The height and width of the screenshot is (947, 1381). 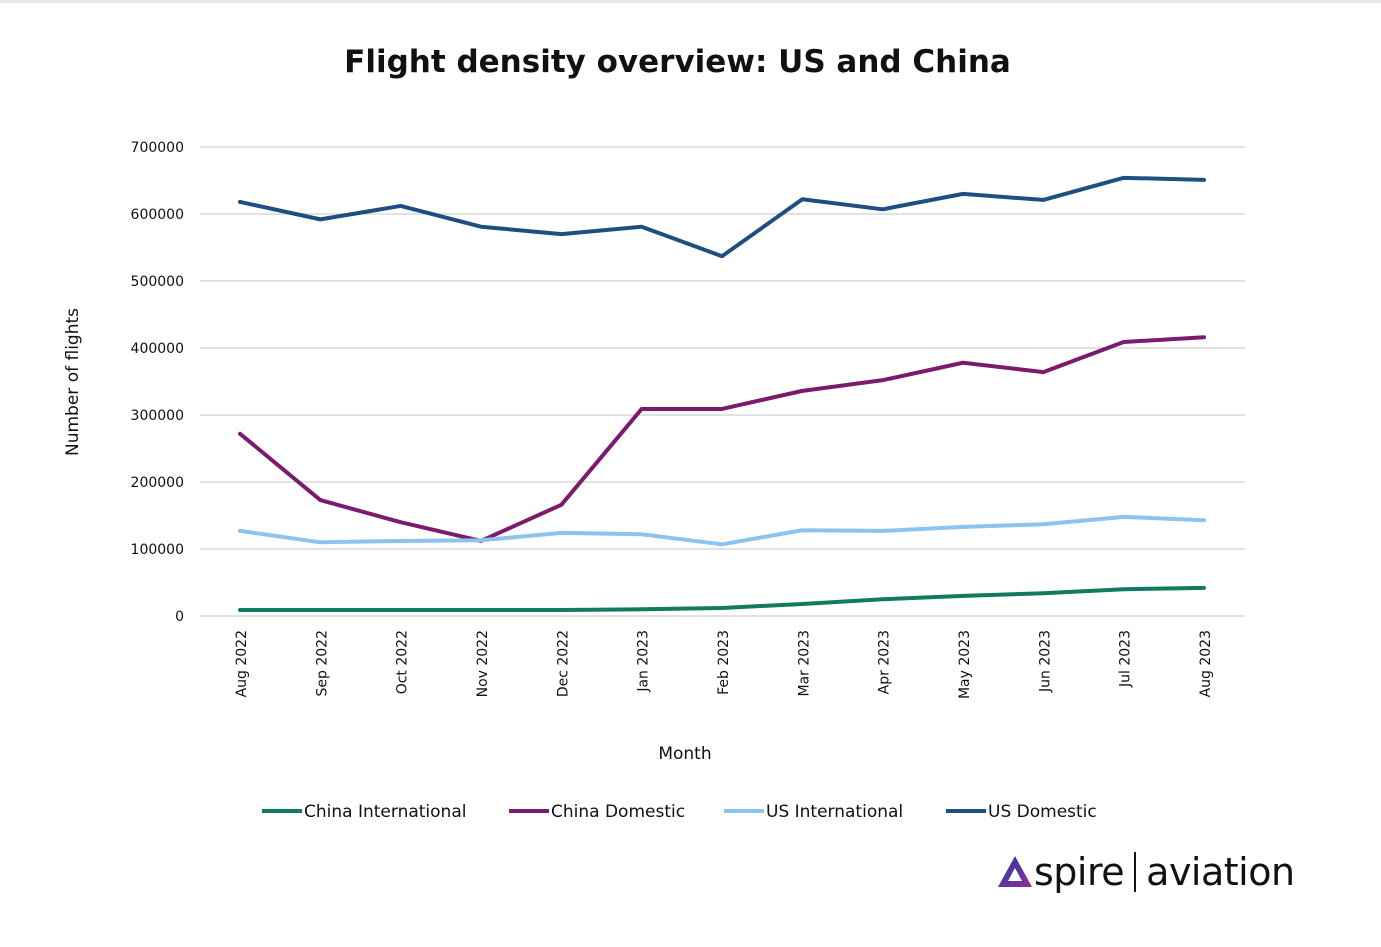 I want to click on y-tick-label: 600000, so click(x=157, y=215).